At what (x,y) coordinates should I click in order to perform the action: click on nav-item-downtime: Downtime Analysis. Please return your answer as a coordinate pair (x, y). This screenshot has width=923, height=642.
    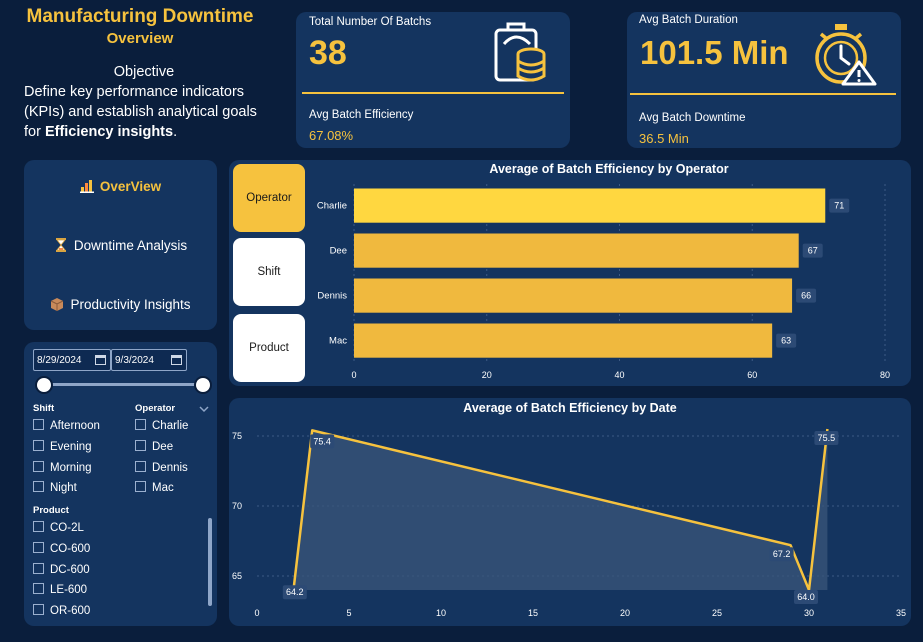
    Looking at the image, I should click on (120, 245).